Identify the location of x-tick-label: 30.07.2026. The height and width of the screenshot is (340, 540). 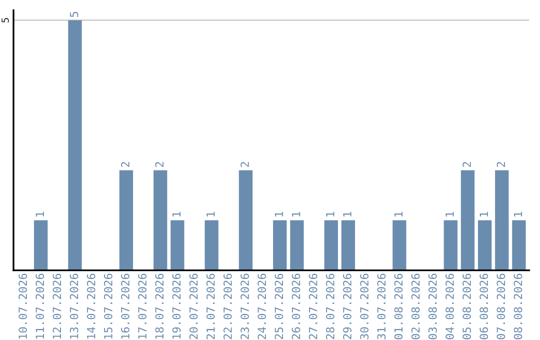
(364, 307).